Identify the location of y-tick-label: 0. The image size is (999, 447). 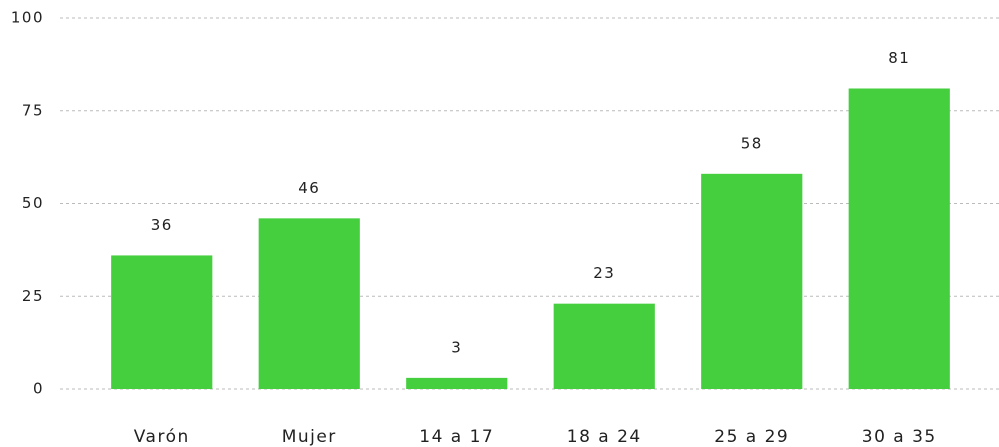
(38, 389).